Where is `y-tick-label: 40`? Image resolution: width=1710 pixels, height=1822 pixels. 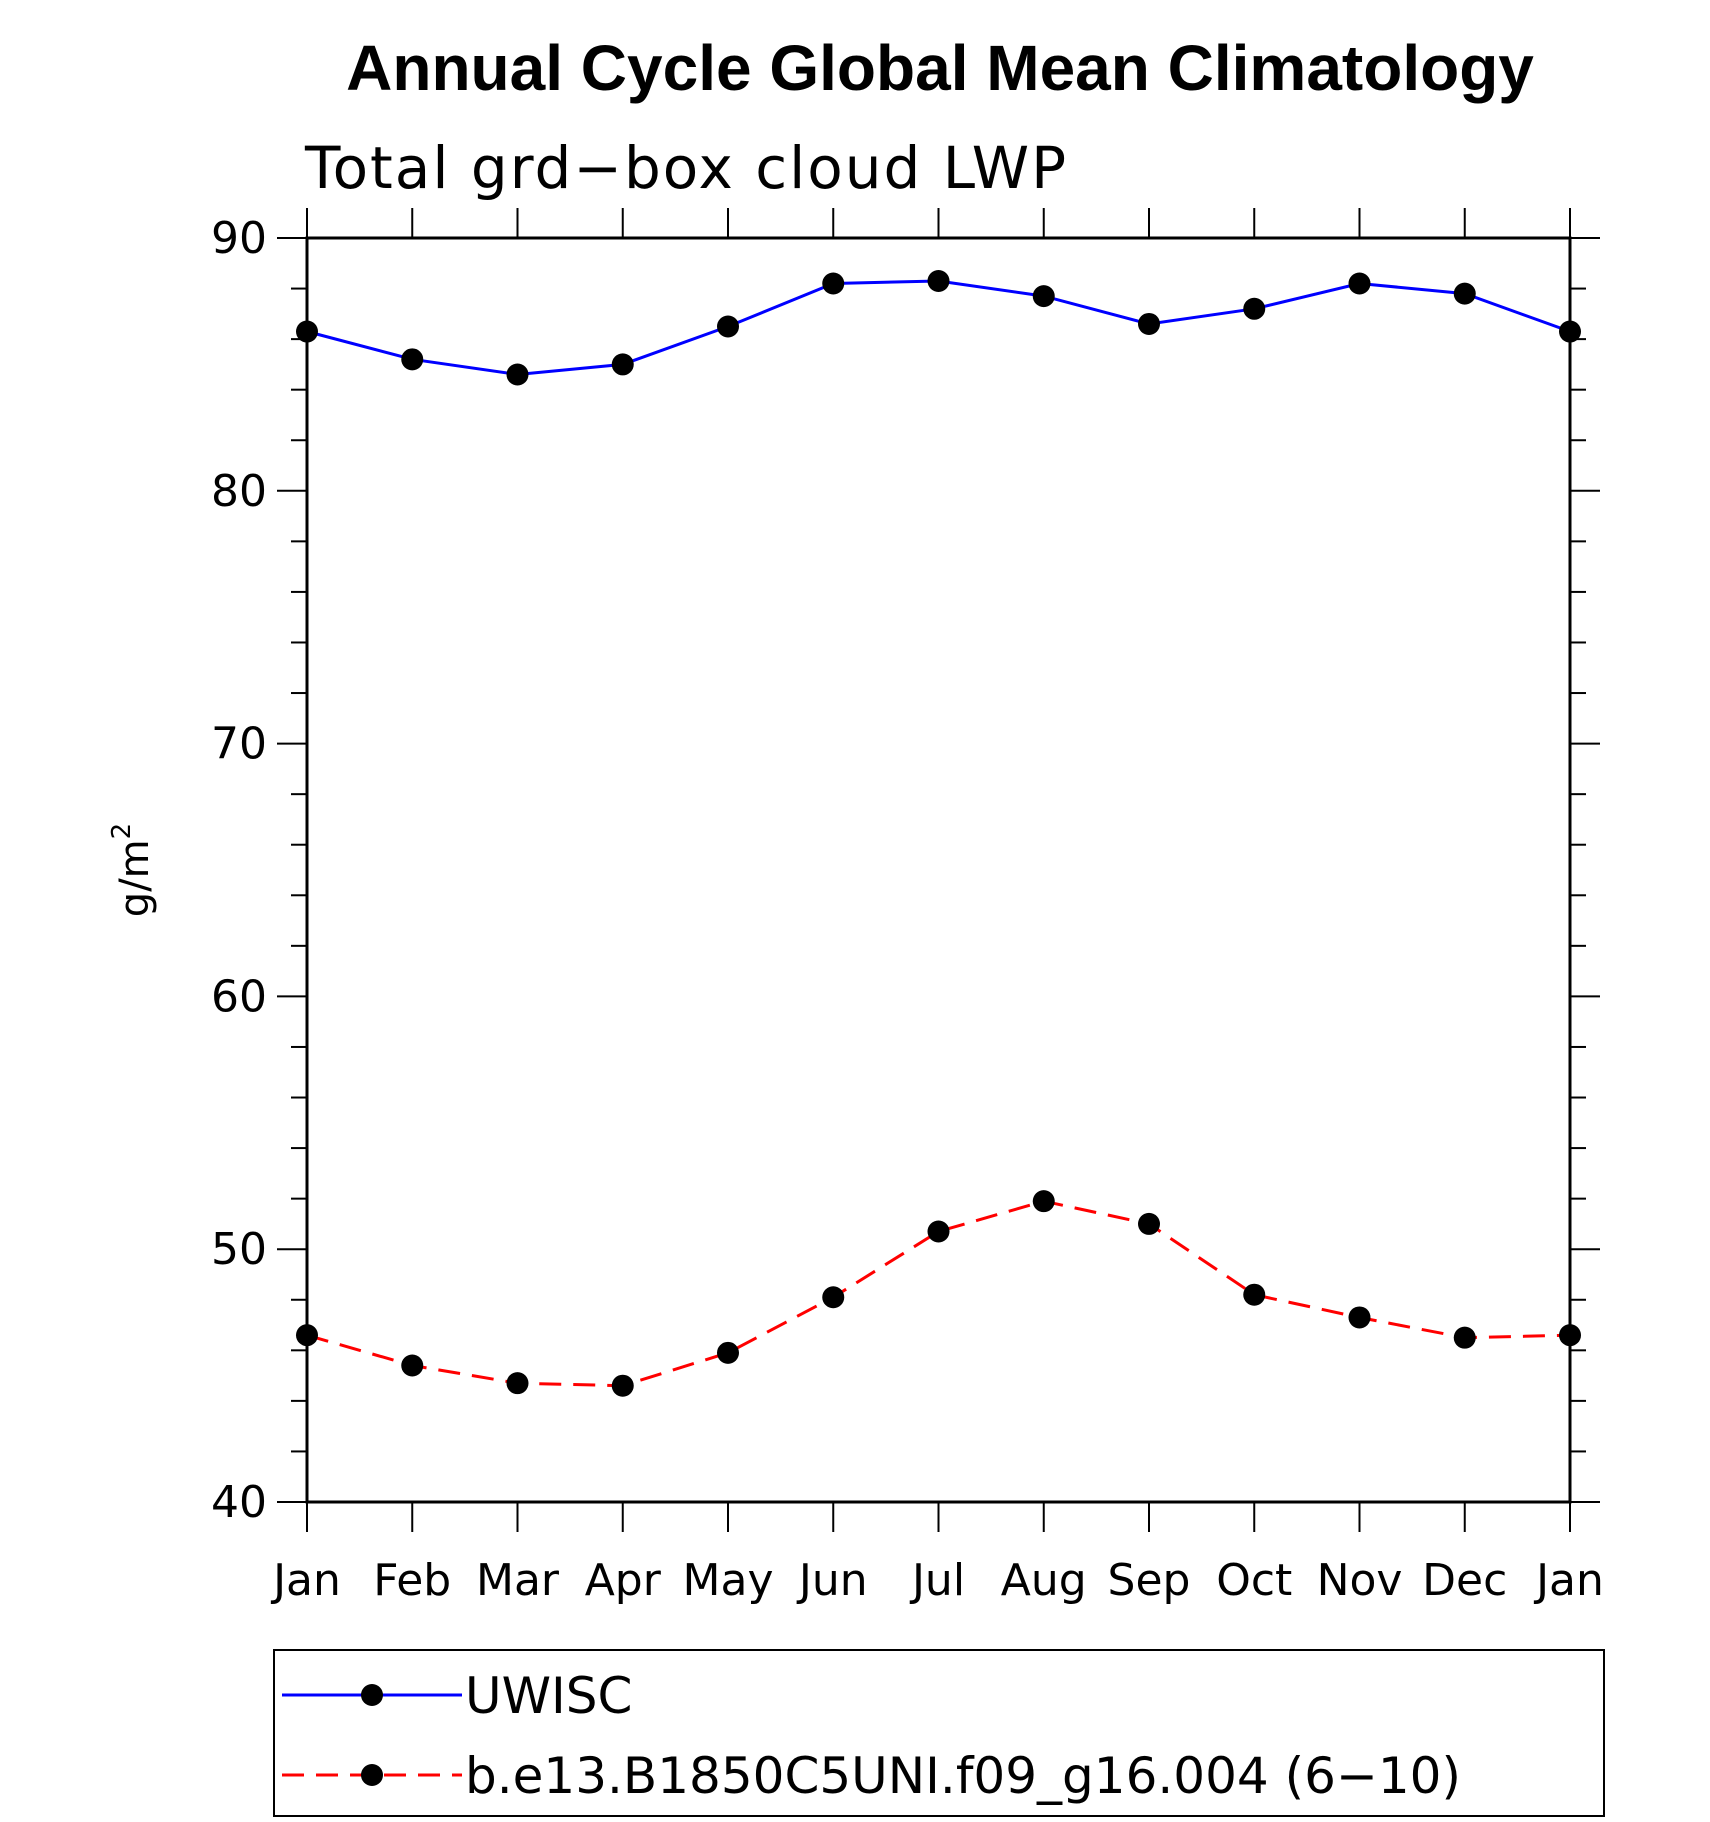 y-tick-label: 40 is located at coordinates (239, 1502).